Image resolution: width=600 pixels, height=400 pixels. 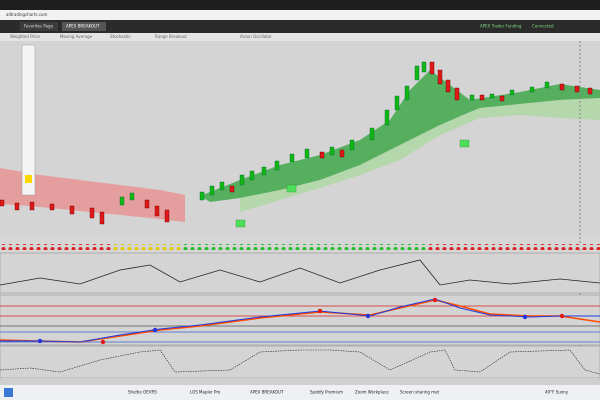 I want to click on green-dots, so click(x=304, y=247).